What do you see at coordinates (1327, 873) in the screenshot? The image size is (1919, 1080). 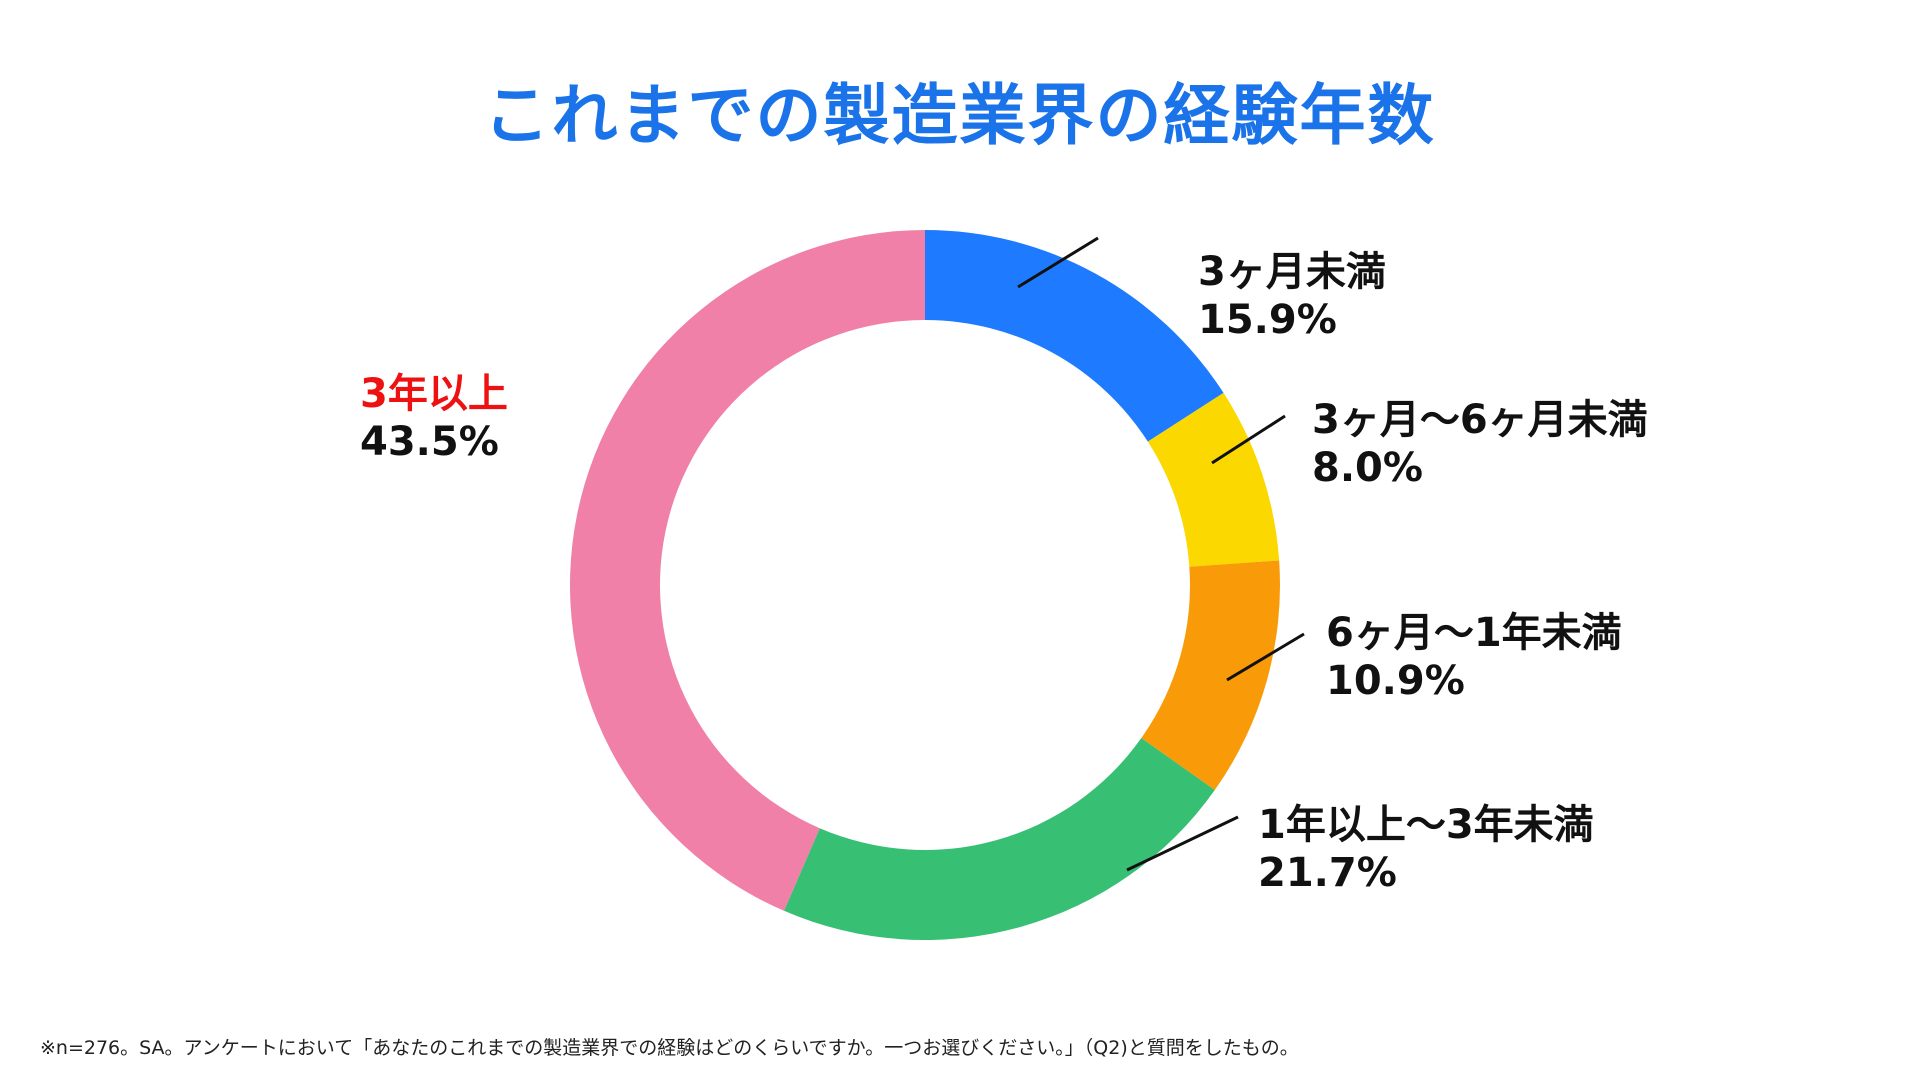 I see `value-label-4: 21.7%` at bounding box center [1327, 873].